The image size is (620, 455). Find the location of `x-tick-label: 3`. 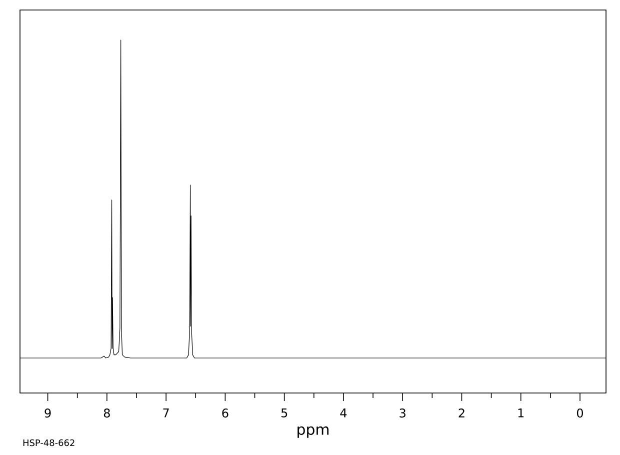

x-tick-label: 3 is located at coordinates (403, 413).